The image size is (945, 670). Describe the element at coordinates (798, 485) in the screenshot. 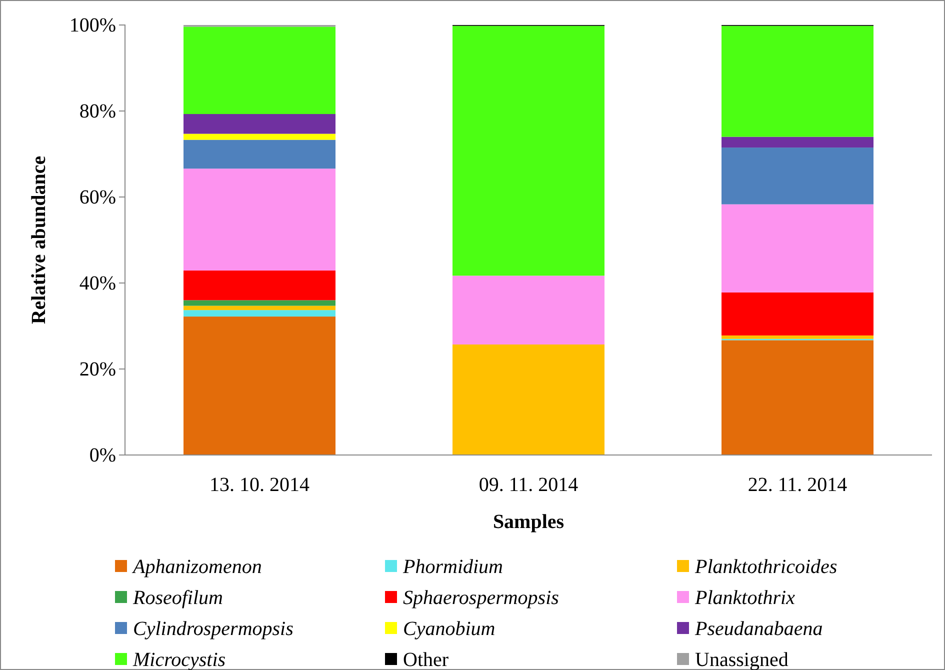

I see `x-tick-label: 22. 11. 2014` at that location.